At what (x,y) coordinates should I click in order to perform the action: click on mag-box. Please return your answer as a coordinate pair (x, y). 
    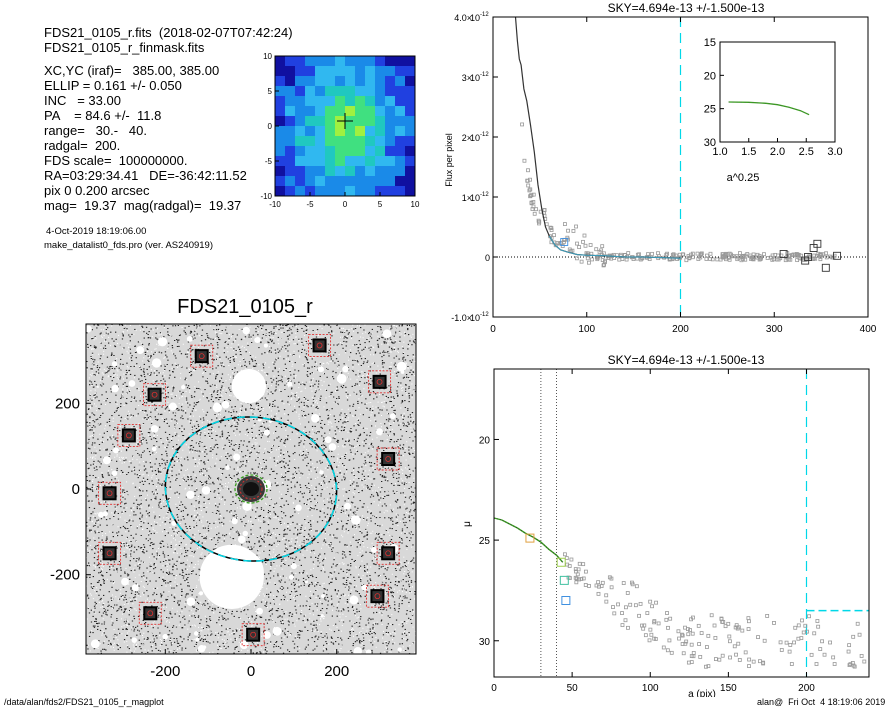
    Looking at the image, I should click on (564, 580).